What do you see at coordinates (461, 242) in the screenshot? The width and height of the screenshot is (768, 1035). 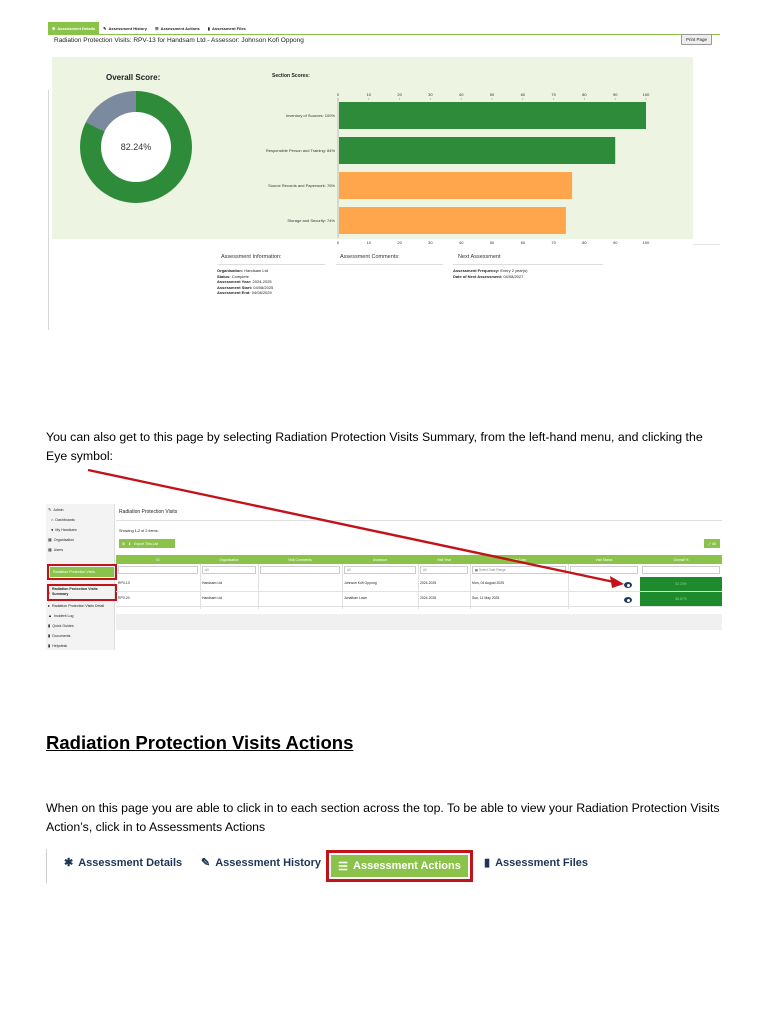 I see `x-tick-label-bottom: 40` at bounding box center [461, 242].